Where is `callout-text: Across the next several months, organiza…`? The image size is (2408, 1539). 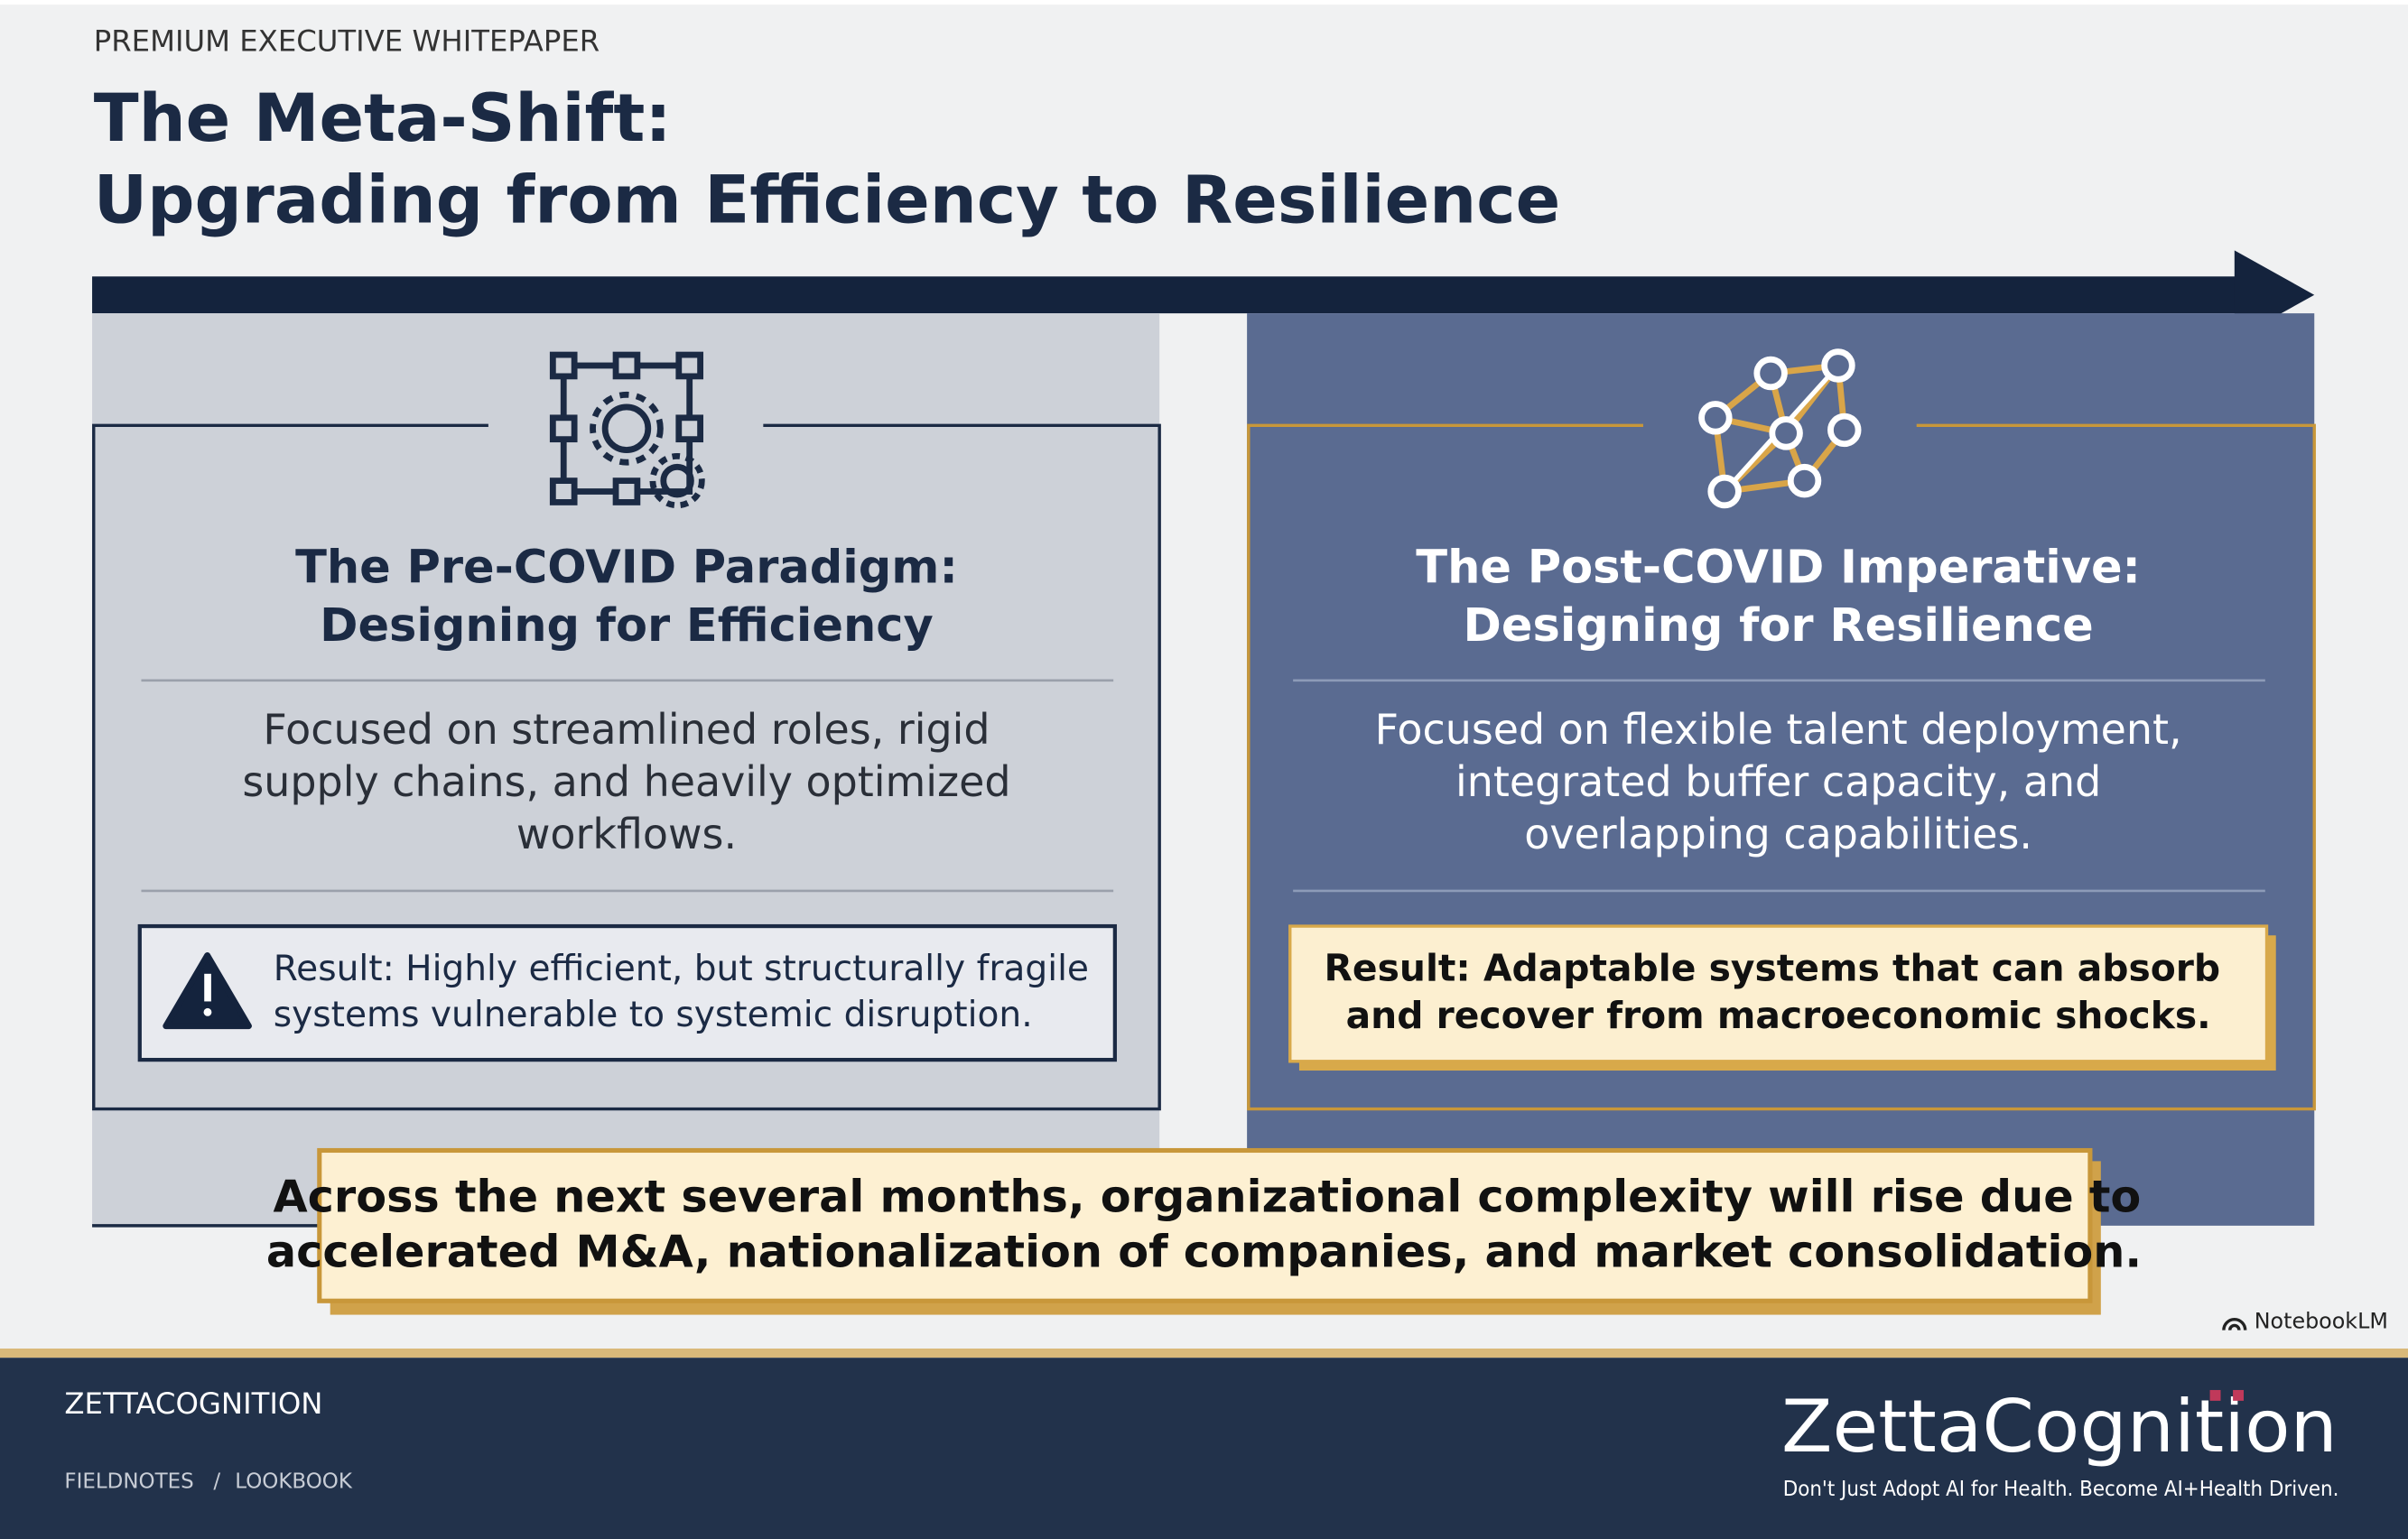
callout-text: Across the next several months, organiza… is located at coordinates (1207, 1196).